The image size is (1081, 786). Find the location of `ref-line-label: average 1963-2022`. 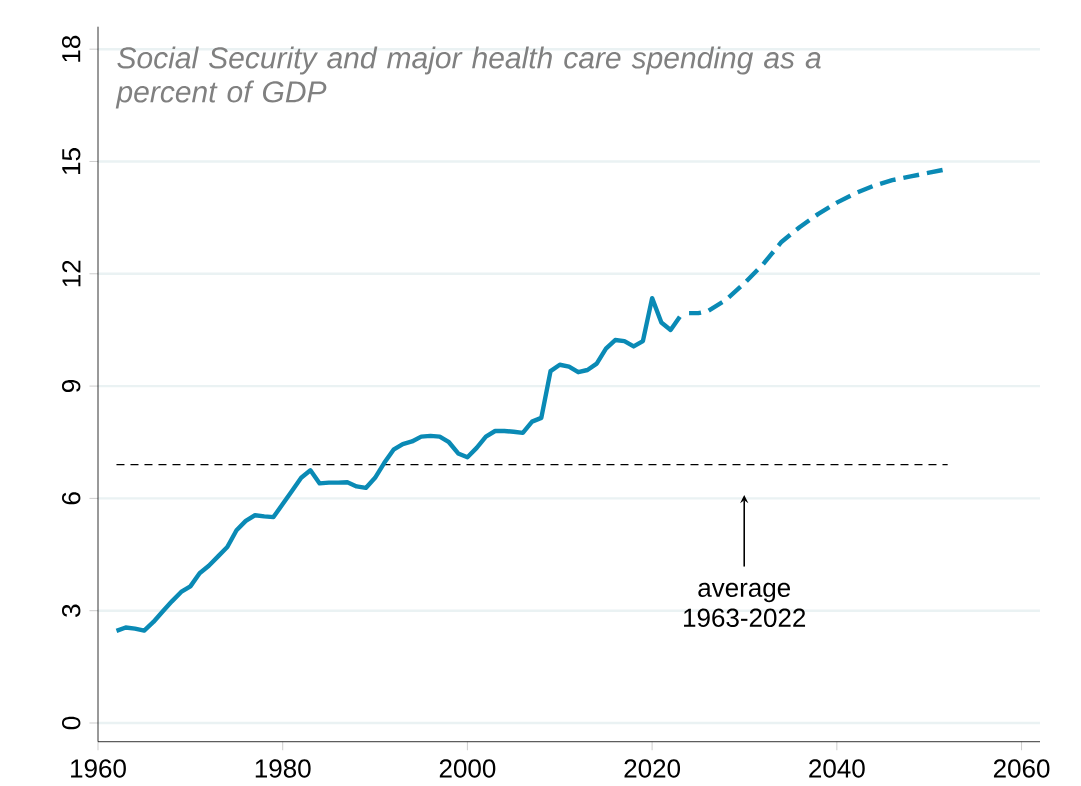

ref-line-label: average 1963-2022 is located at coordinates (745, 604).